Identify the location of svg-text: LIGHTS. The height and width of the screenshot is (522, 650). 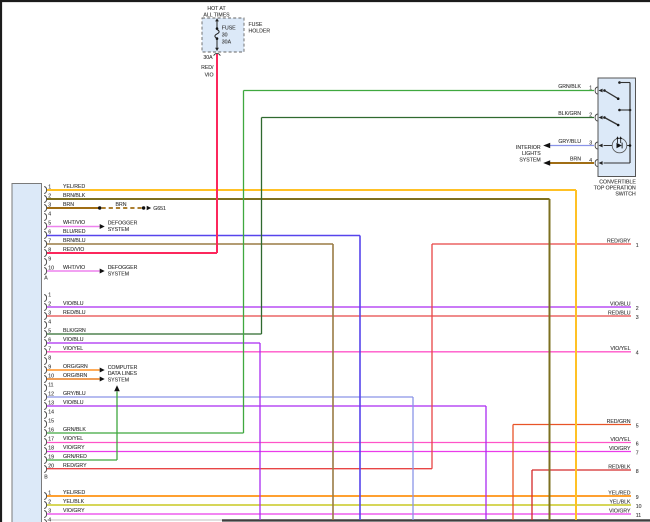
(531, 154).